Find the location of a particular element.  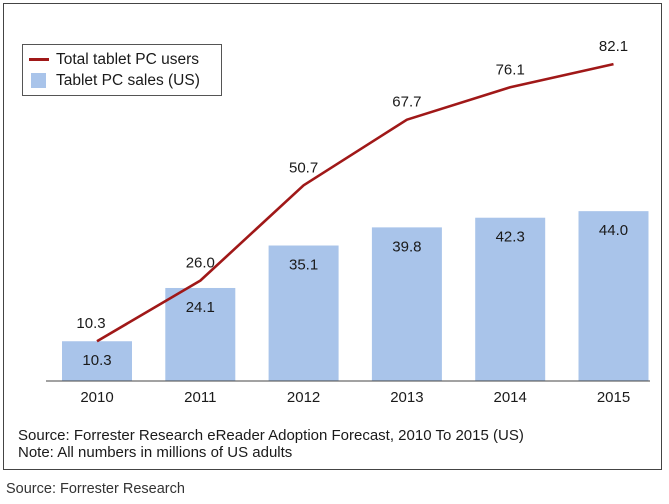

line-value-label: 50.7 is located at coordinates (303, 167).